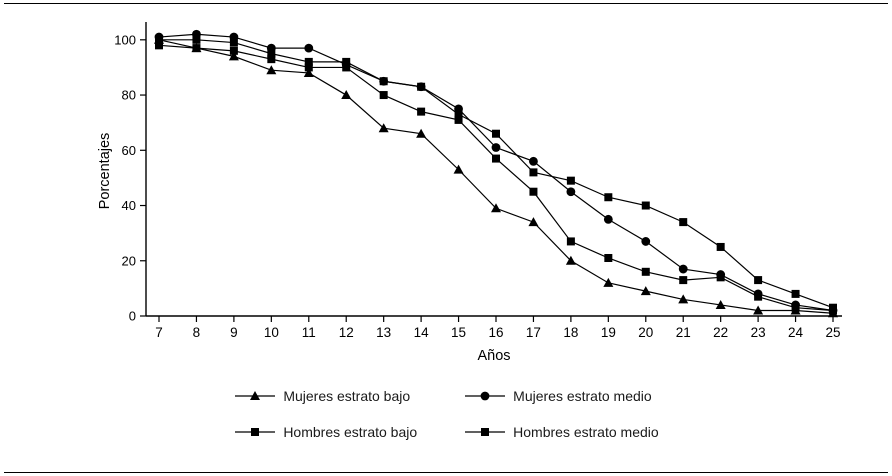 The width and height of the screenshot is (892, 476). What do you see at coordinates (197, 332) in the screenshot?
I see `x-tick-label: 8` at bounding box center [197, 332].